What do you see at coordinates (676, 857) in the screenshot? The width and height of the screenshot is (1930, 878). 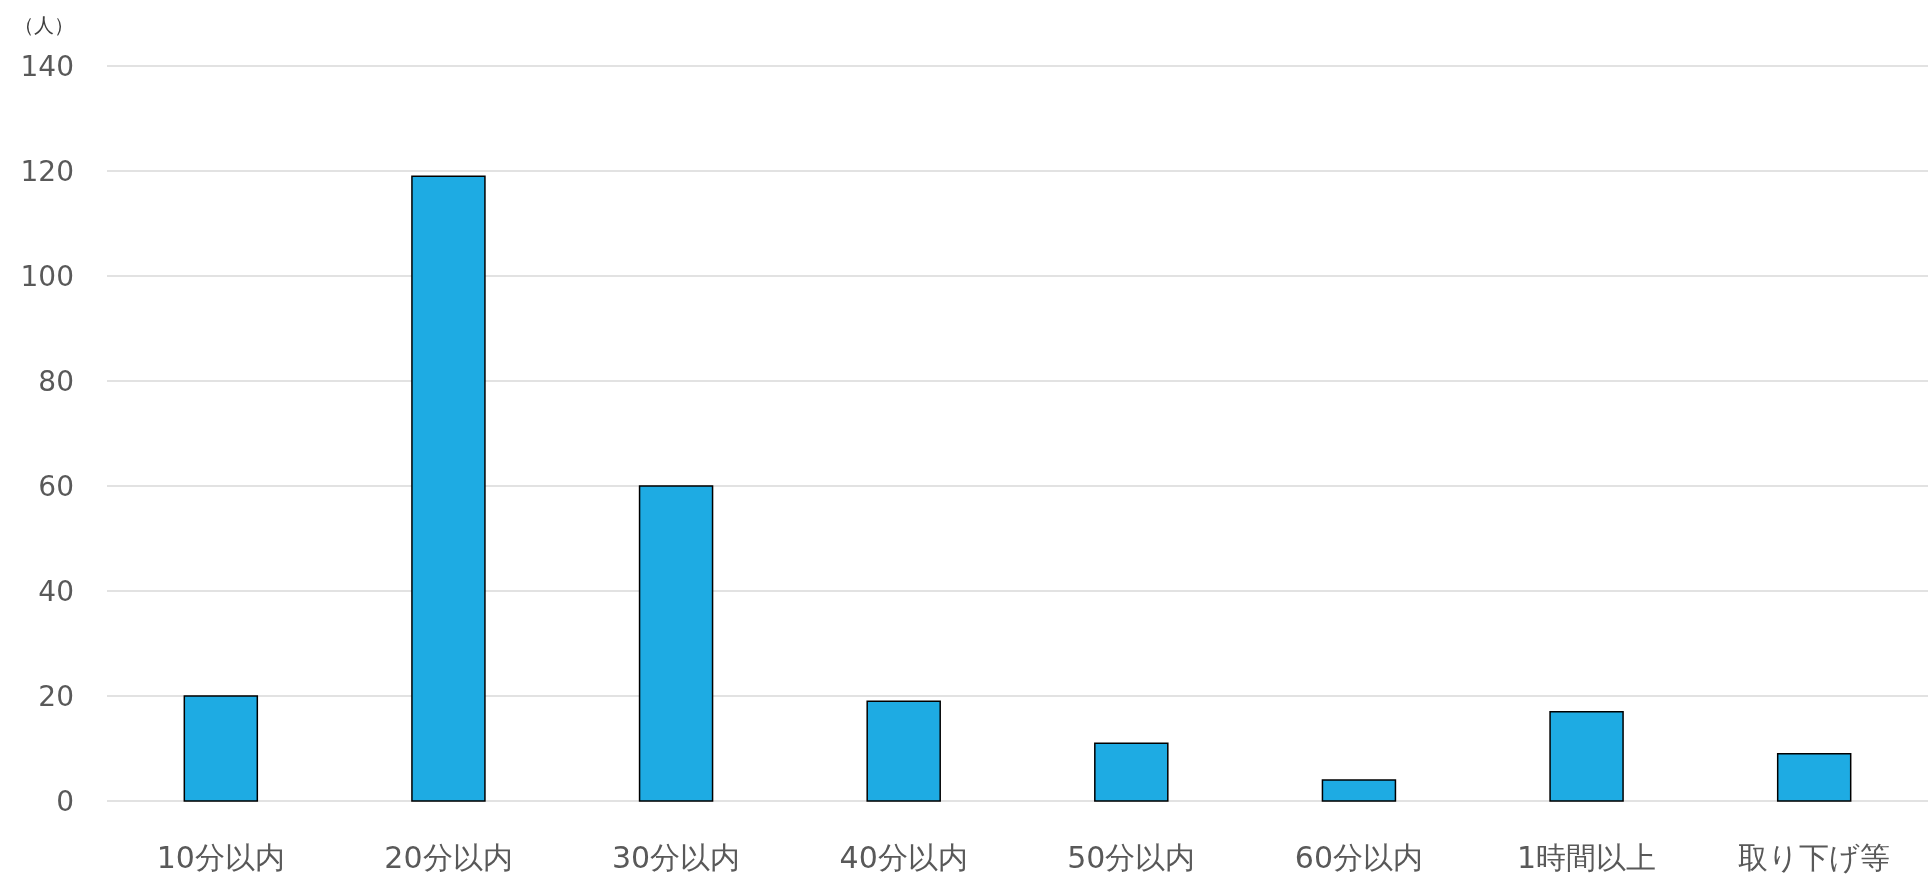 I see `x-tick-label: 30分以内` at bounding box center [676, 857].